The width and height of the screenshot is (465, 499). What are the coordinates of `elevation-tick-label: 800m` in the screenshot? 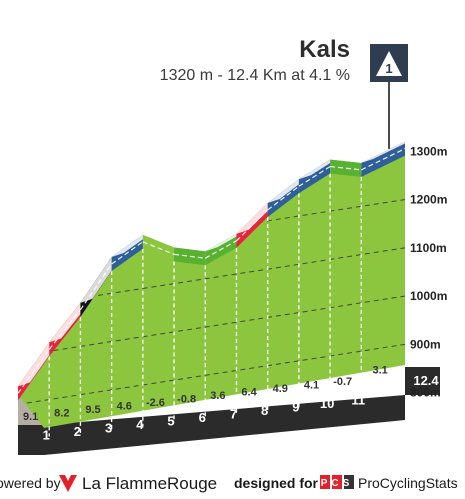 It's located at (425, 393).